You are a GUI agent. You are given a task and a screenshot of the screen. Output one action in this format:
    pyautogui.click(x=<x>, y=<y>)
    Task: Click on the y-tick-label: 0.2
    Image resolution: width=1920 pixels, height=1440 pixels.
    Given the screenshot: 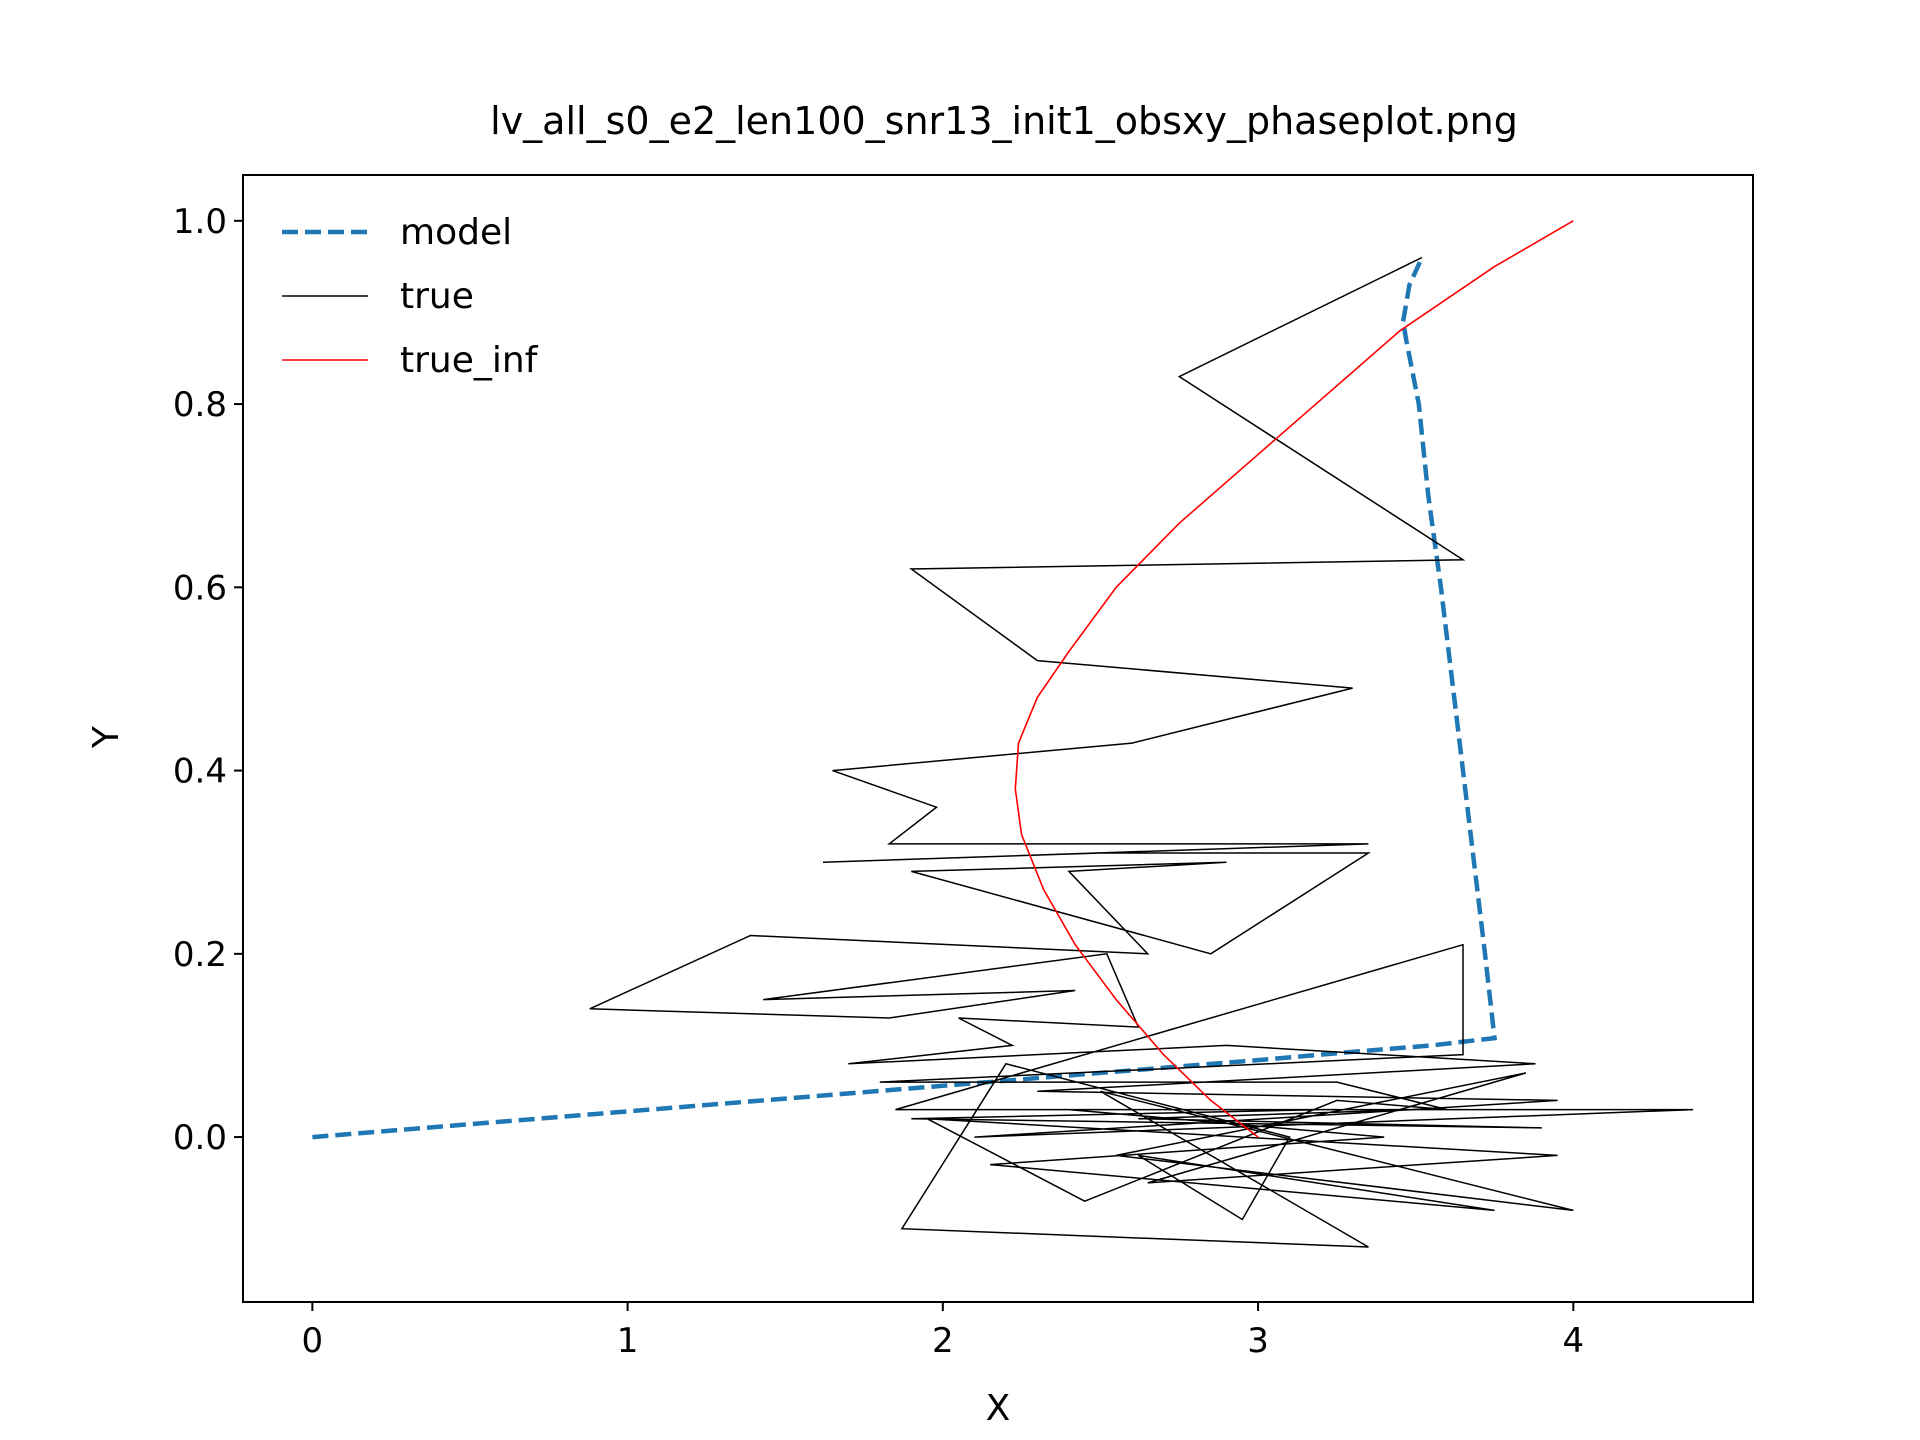 What is the action you would take?
    pyautogui.click(x=200, y=955)
    